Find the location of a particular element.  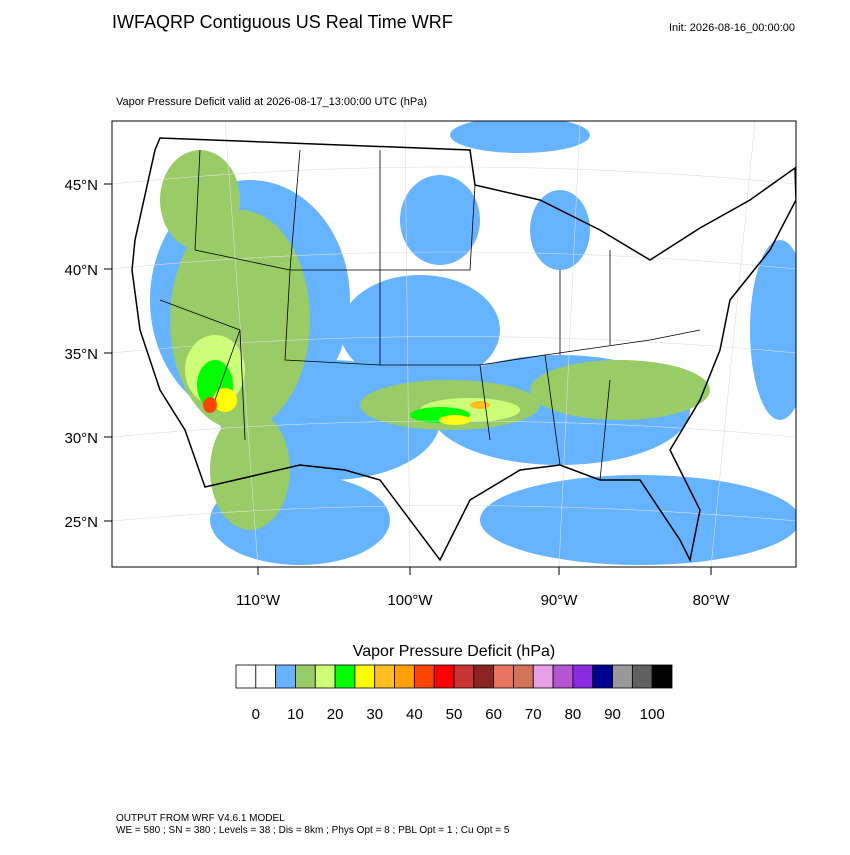

lon-label: 80°W is located at coordinates (712, 600).